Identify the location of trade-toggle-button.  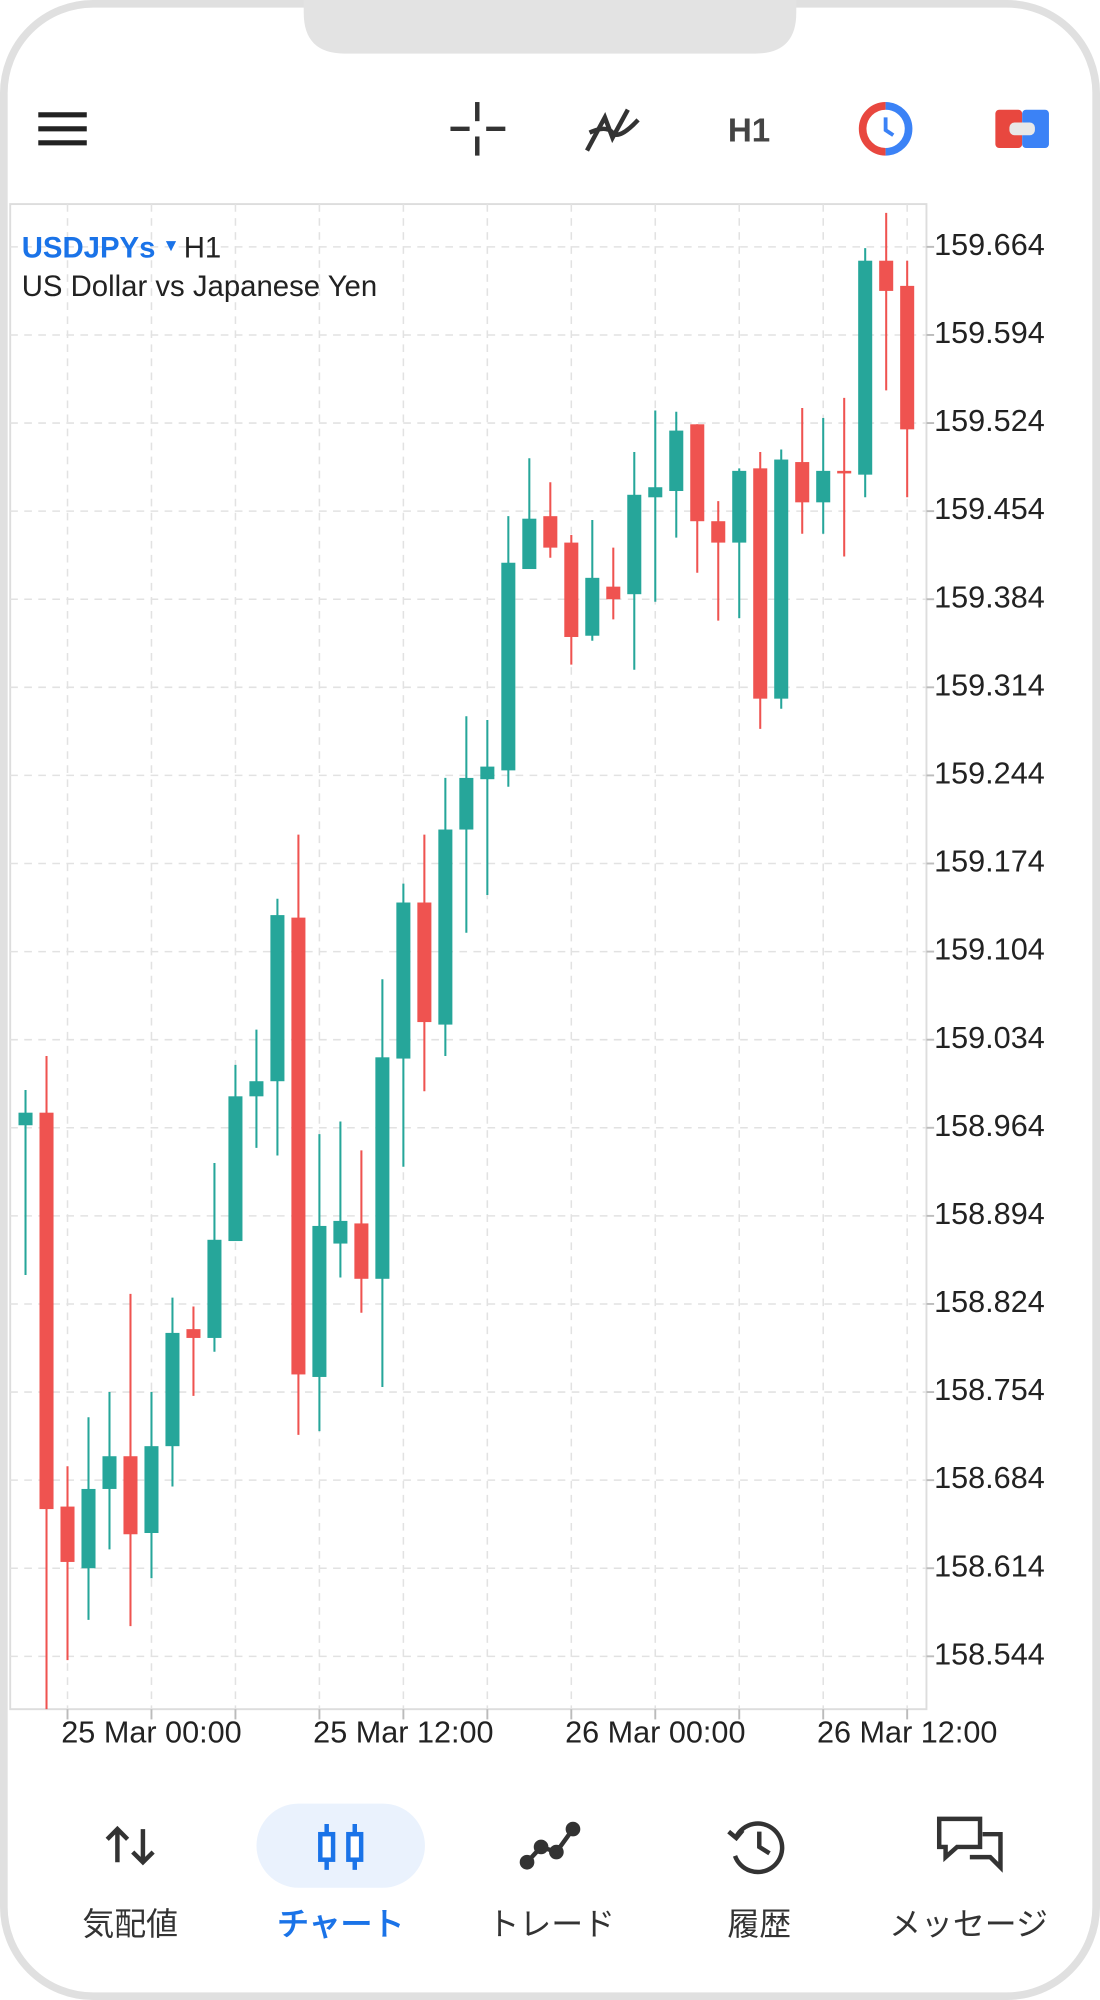
(1022, 128).